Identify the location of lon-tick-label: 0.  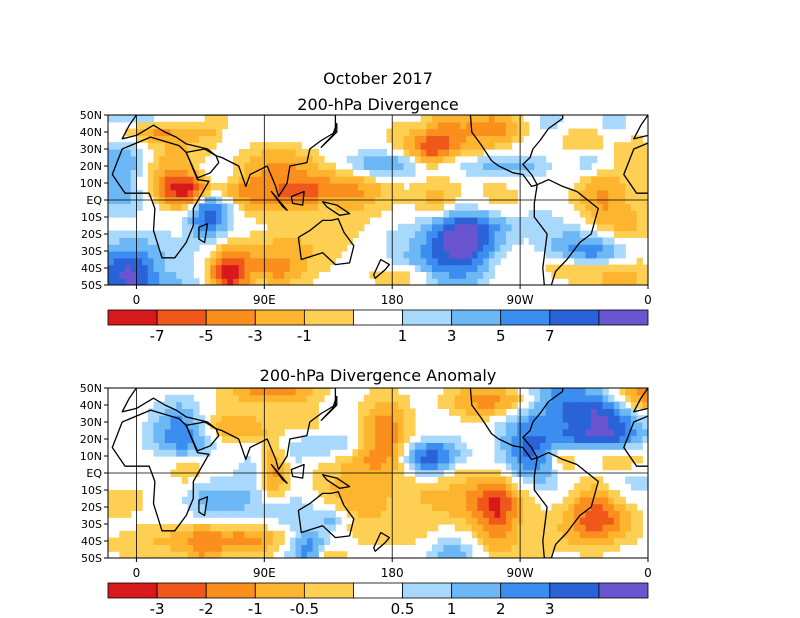
(137, 300).